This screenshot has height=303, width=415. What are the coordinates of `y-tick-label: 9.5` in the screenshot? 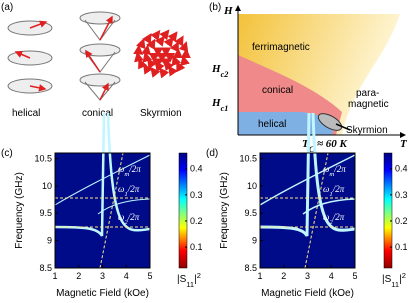 It's located at (45, 213).